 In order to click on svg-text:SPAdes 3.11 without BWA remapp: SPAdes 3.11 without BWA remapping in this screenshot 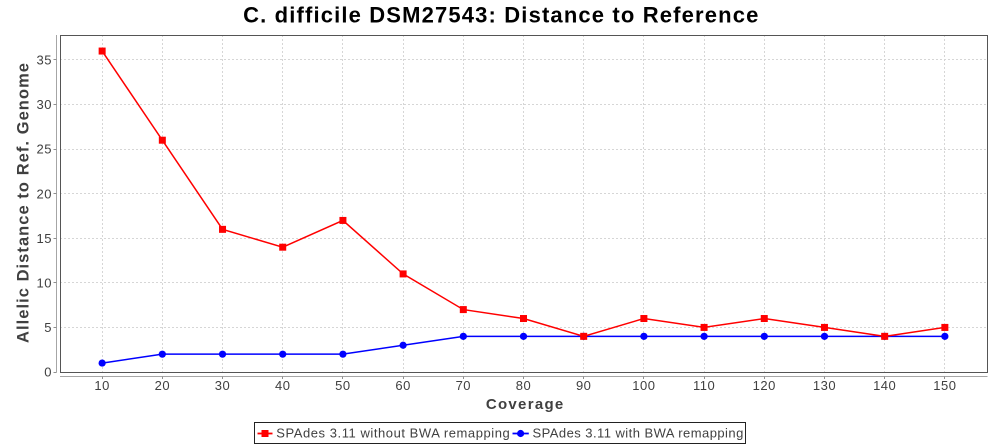, I will do `click(393, 433)`.